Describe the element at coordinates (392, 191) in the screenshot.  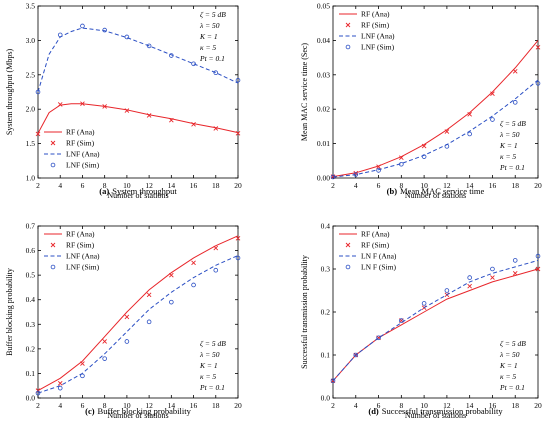
I see `caption-letter: (b)` at that location.